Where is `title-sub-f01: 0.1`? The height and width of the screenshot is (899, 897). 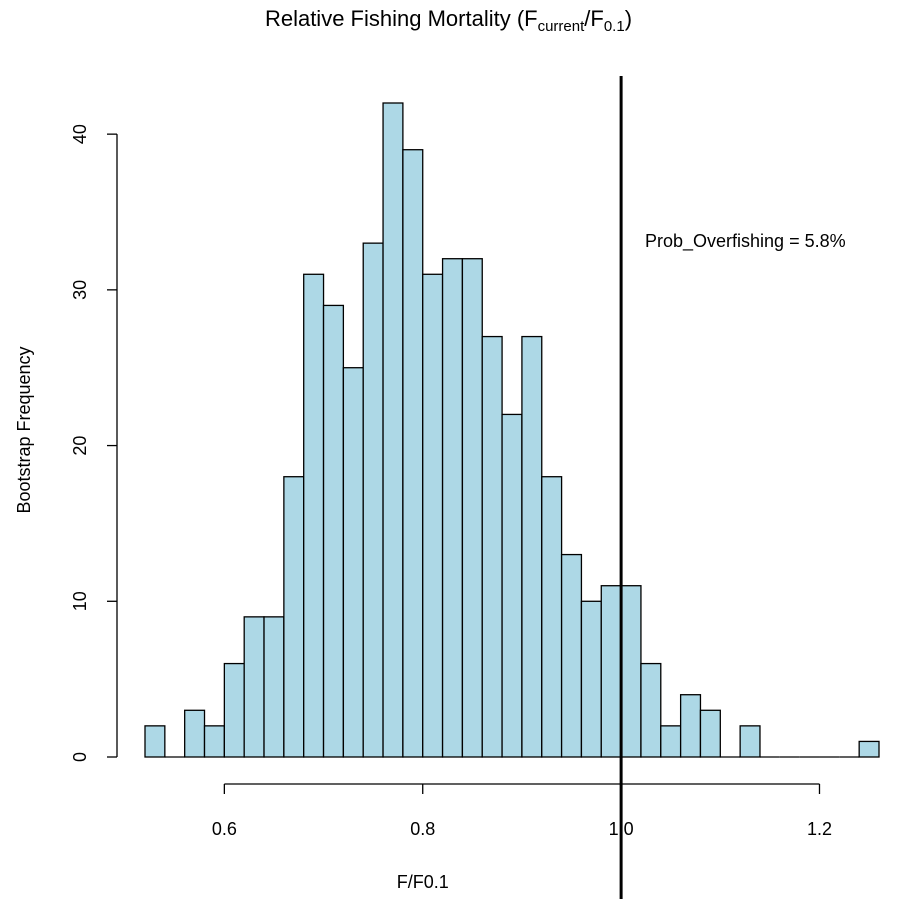
title-sub-f01: 0.1 is located at coordinates (614, 26).